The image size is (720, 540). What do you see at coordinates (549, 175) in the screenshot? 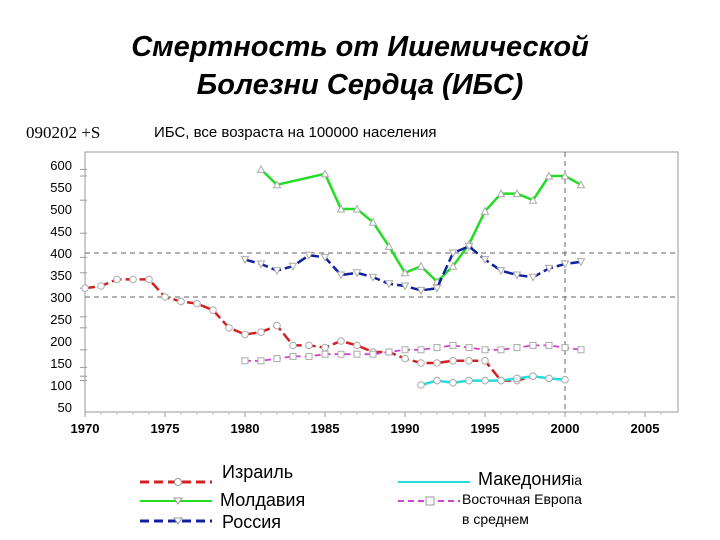
I see `point-s1-1999` at bounding box center [549, 175].